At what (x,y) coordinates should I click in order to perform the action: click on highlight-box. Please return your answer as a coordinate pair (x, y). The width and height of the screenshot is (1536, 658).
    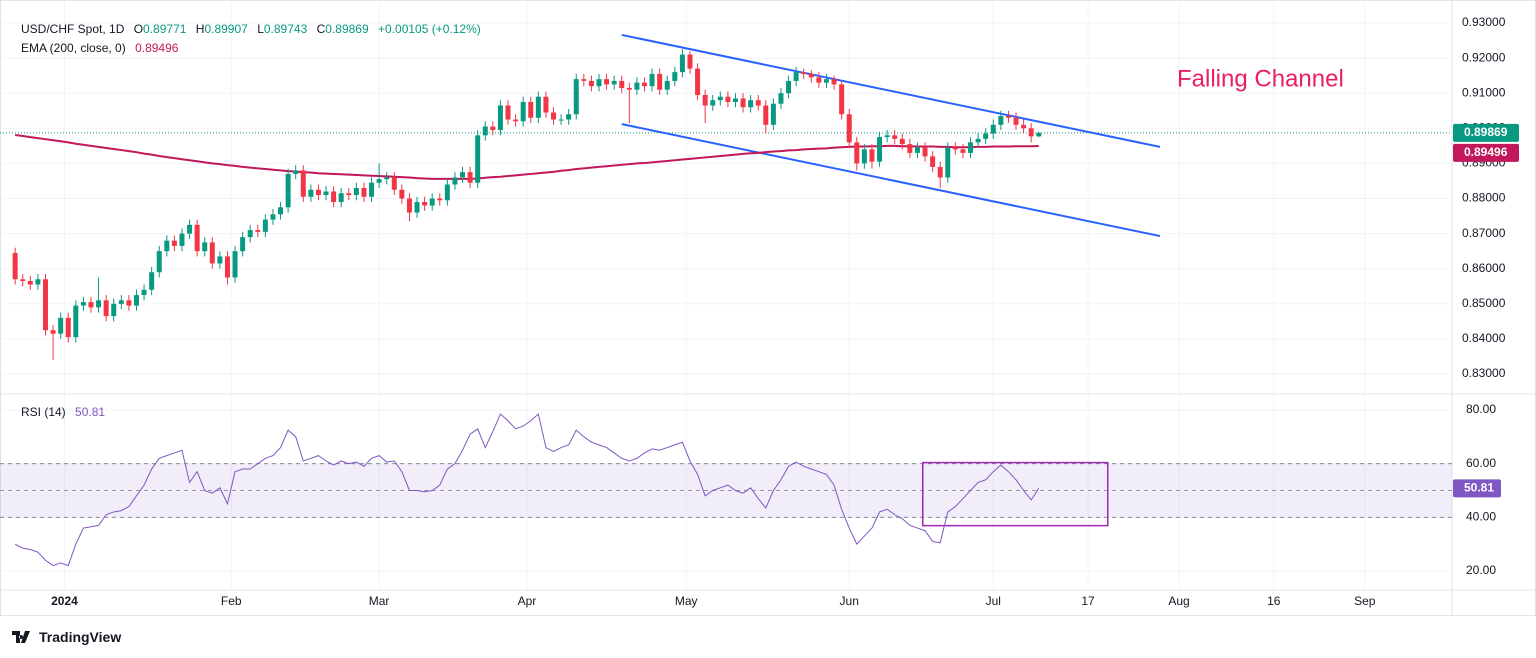
    Looking at the image, I should click on (1015, 494).